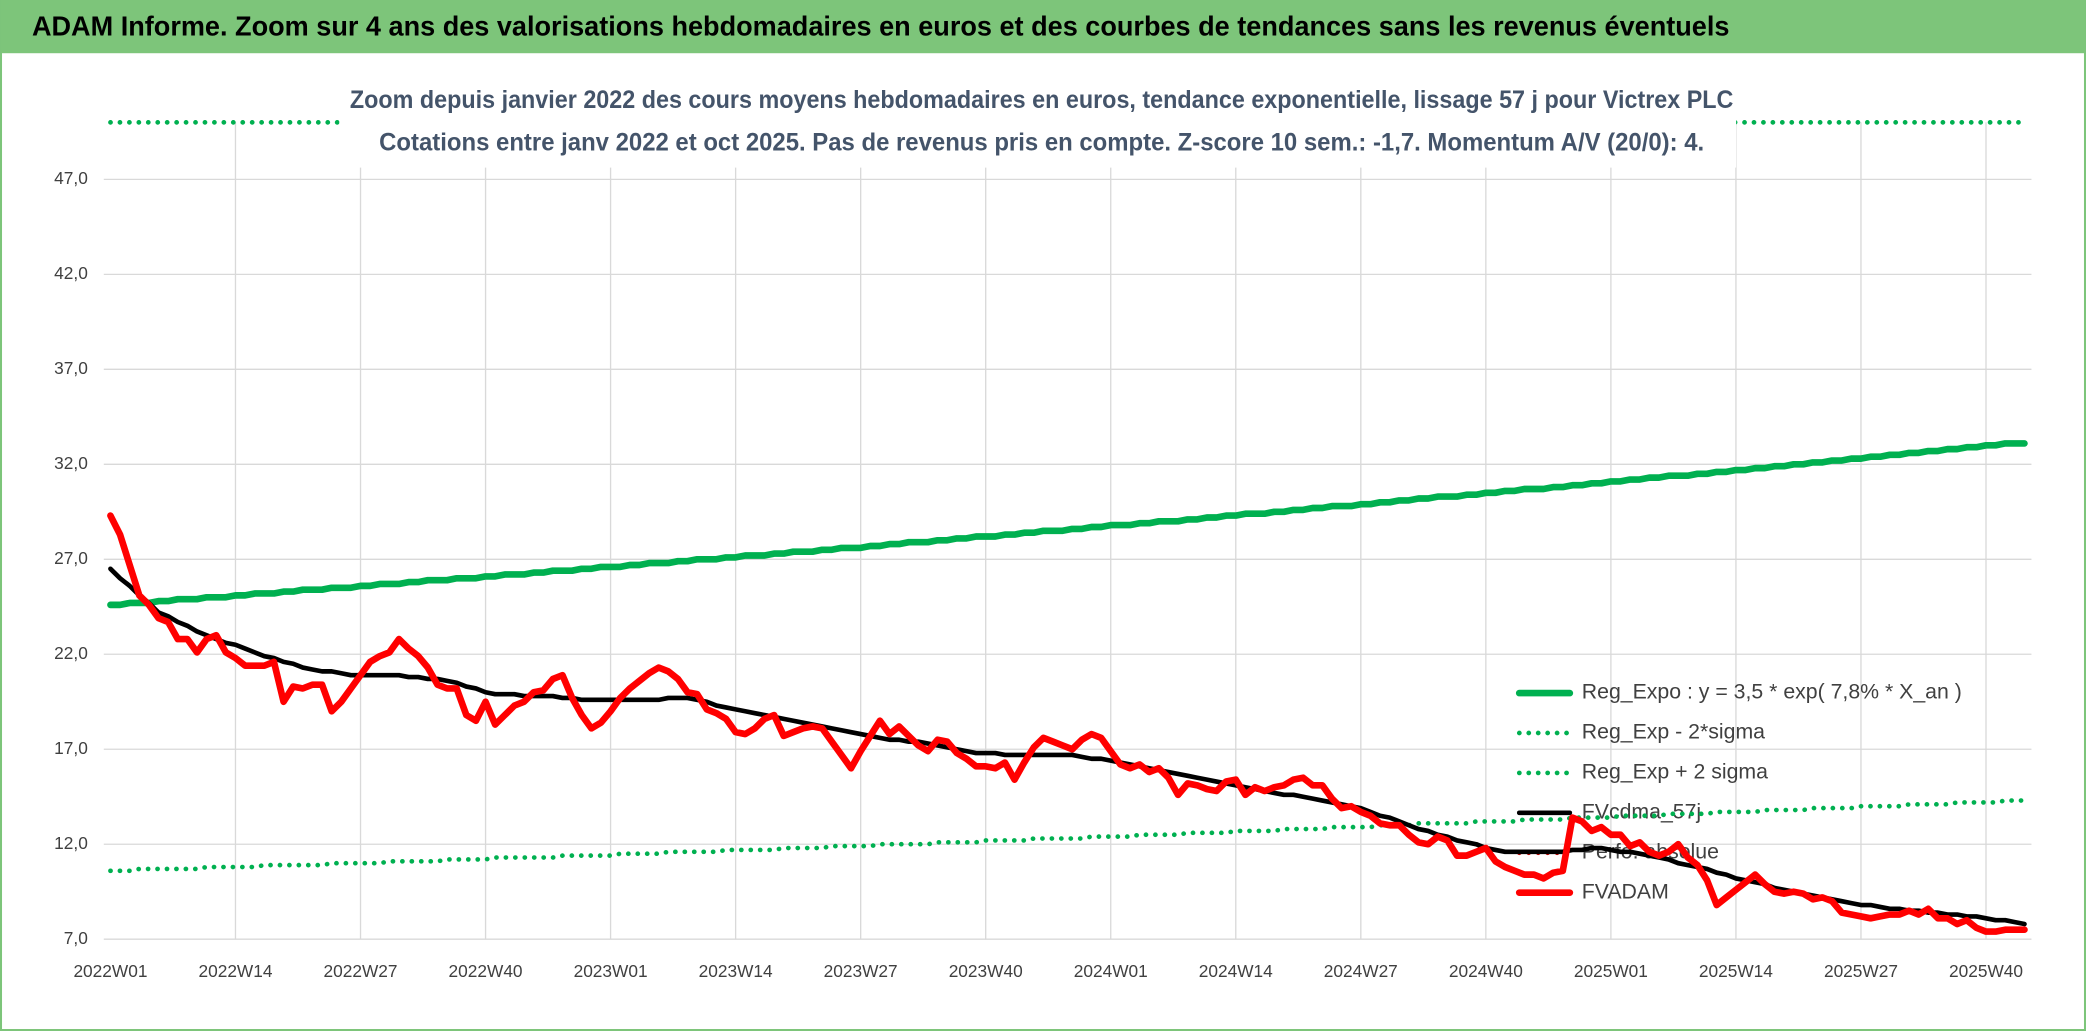  What do you see at coordinates (1236, 971) in the screenshot?
I see `x-tick-label: 2024W14` at bounding box center [1236, 971].